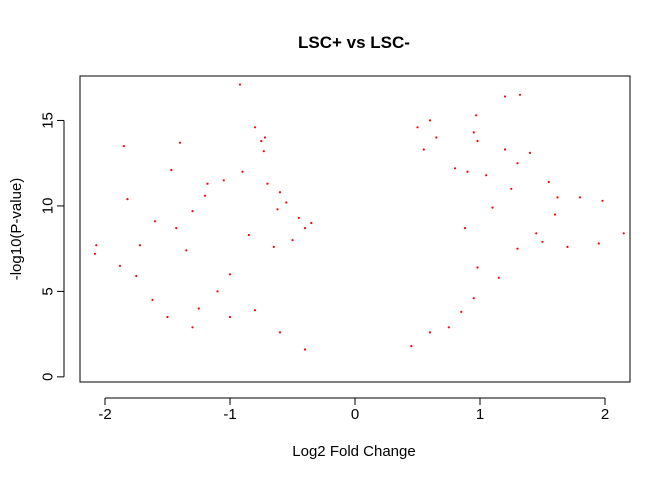 This screenshot has width=672, height=480. What do you see at coordinates (16, 229) in the screenshot?
I see `y-axis-label: -log10(P-value)` at bounding box center [16, 229].